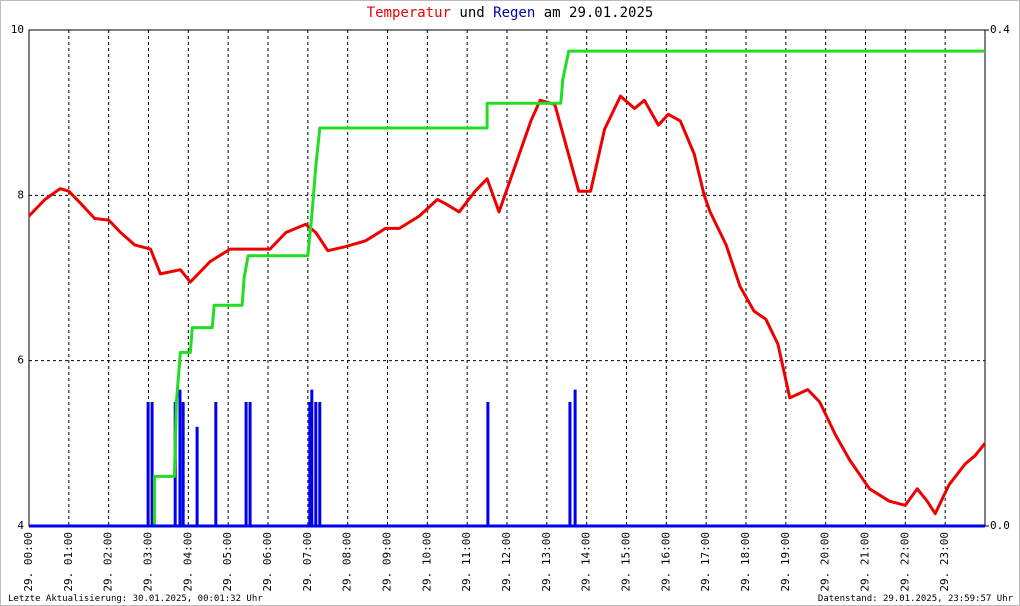  Describe the element at coordinates (865, 562) in the screenshot. I see `x-tick-label: 29. 21:00` at that location.